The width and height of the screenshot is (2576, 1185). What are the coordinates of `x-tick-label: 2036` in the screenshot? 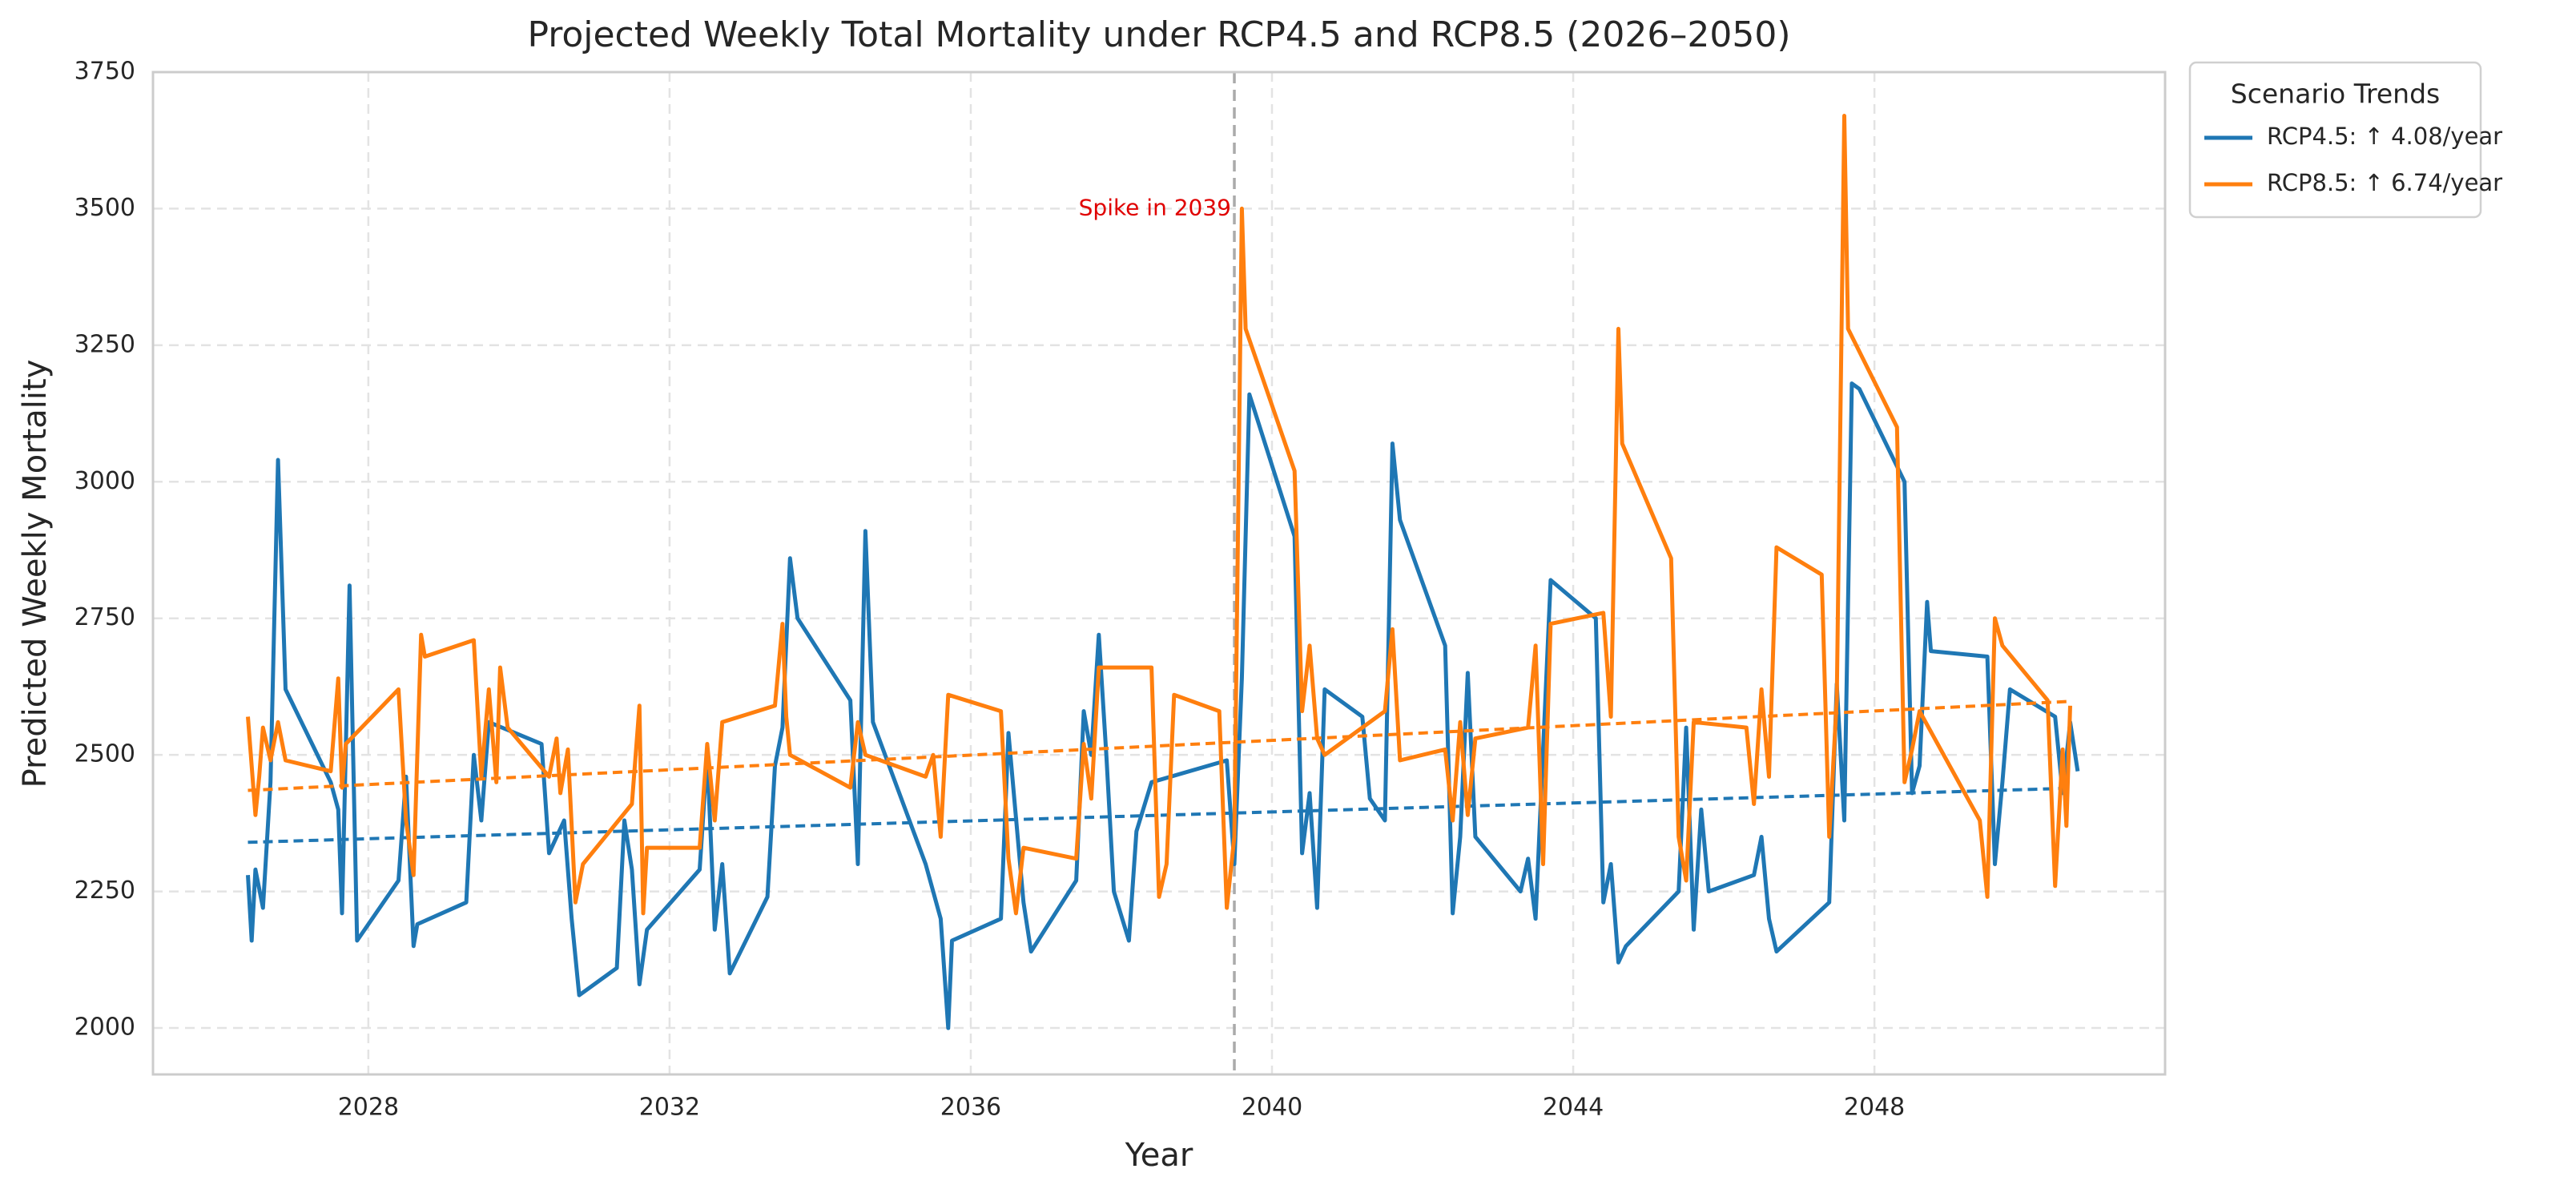 It's located at (971, 1108).